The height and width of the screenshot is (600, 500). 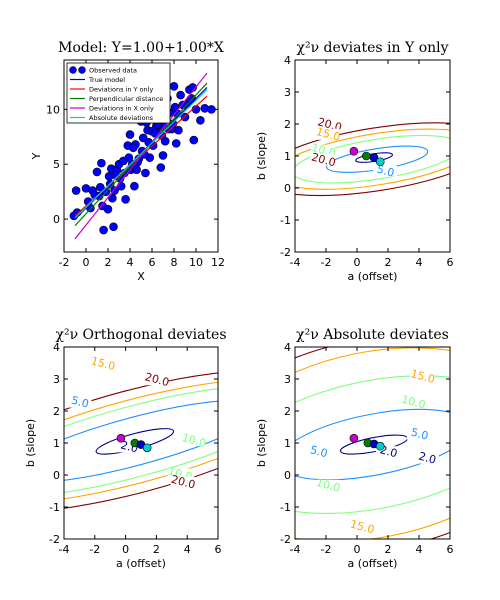 What do you see at coordinates (56, 379) in the screenshot?
I see `y-tick-label: 3` at bounding box center [56, 379].